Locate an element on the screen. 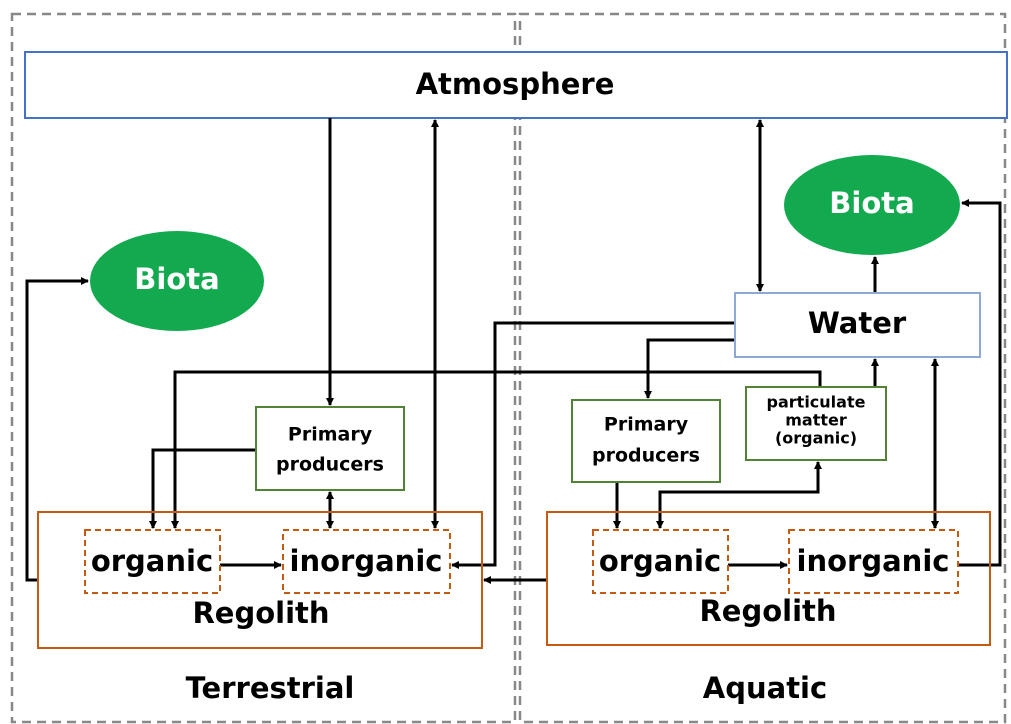  atmosphere-box is located at coordinates (516, 85).